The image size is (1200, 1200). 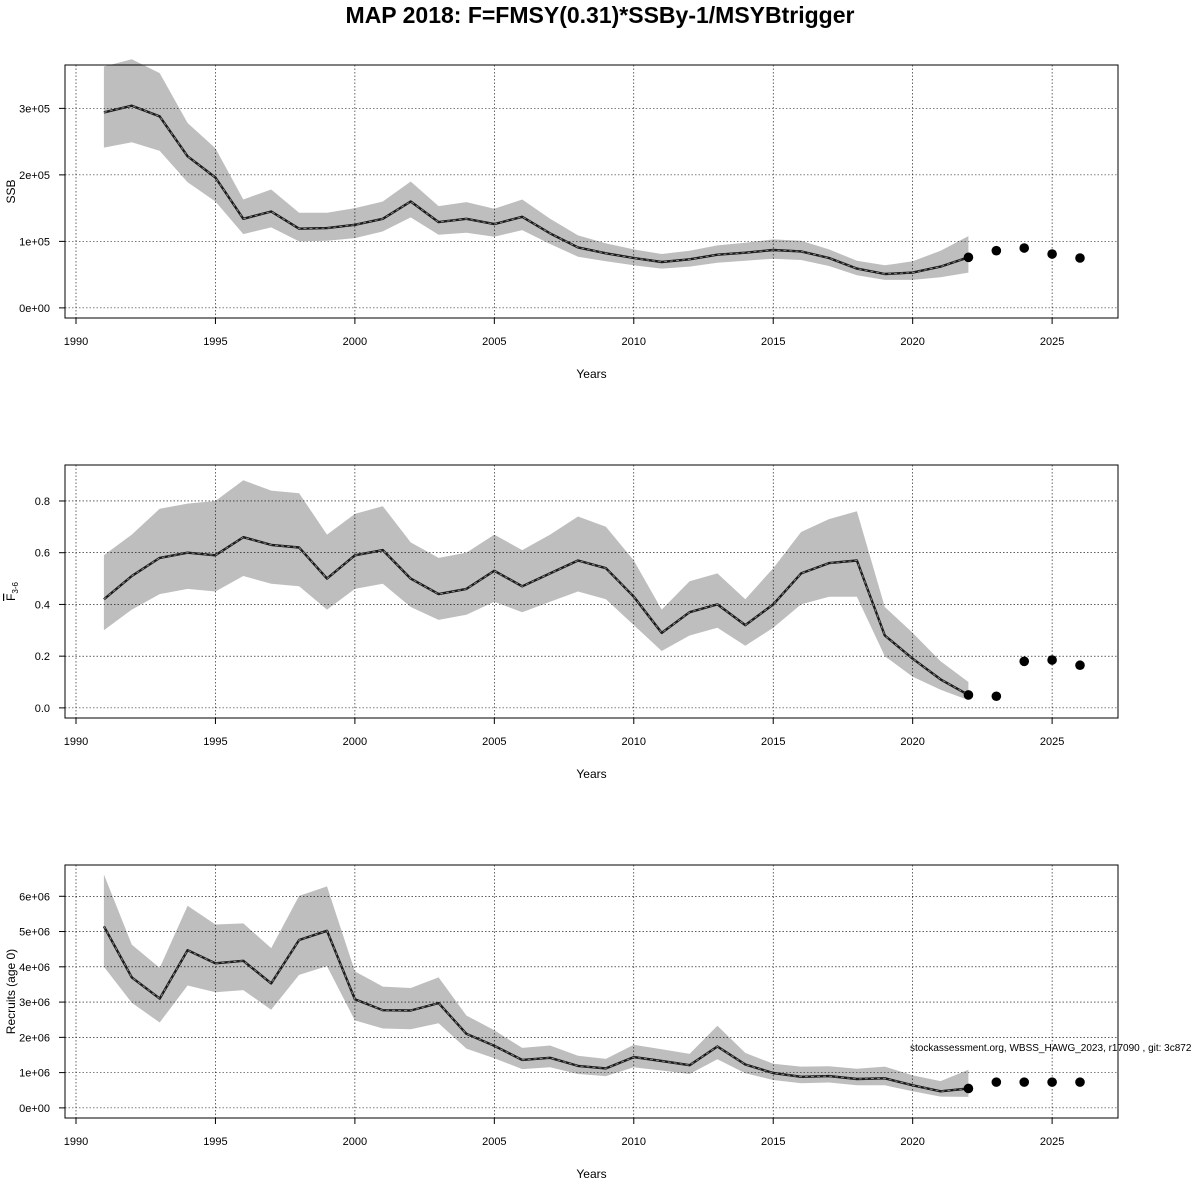 What do you see at coordinates (34, 933) in the screenshot?
I see `y-tick-label: 5e+06` at bounding box center [34, 933].